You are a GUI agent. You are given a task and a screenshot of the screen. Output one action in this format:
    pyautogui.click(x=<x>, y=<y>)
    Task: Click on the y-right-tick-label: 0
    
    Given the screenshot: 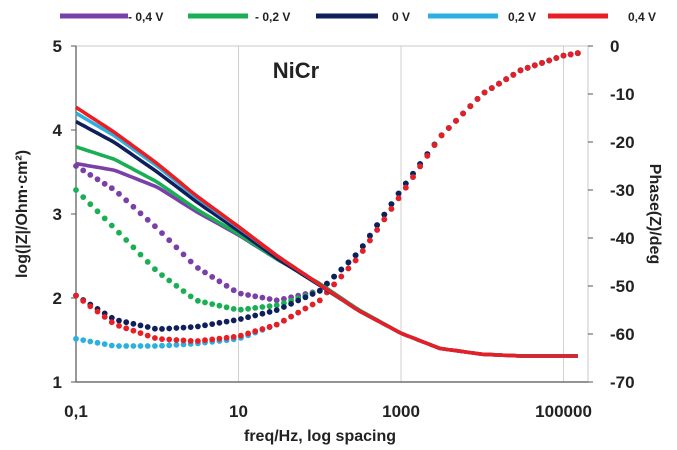 What is the action you would take?
    pyautogui.click(x=614, y=46)
    